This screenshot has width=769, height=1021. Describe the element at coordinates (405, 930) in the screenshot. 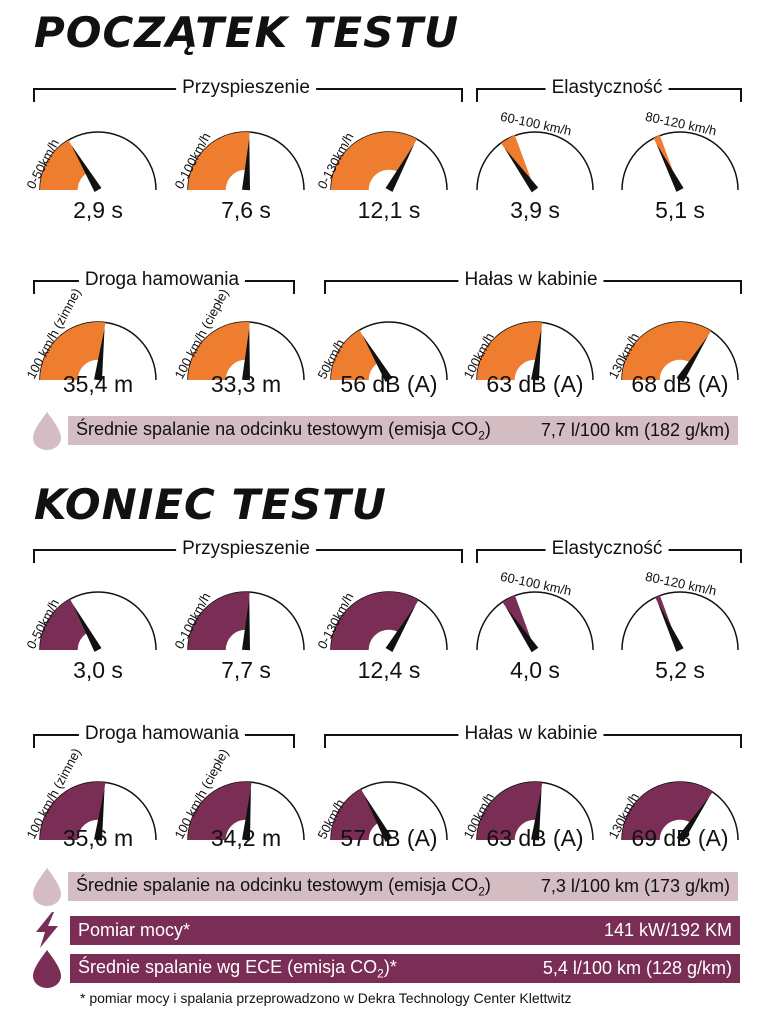

I see `power-bar: Pomiar mocy* 141 kW/192 KM` at that location.